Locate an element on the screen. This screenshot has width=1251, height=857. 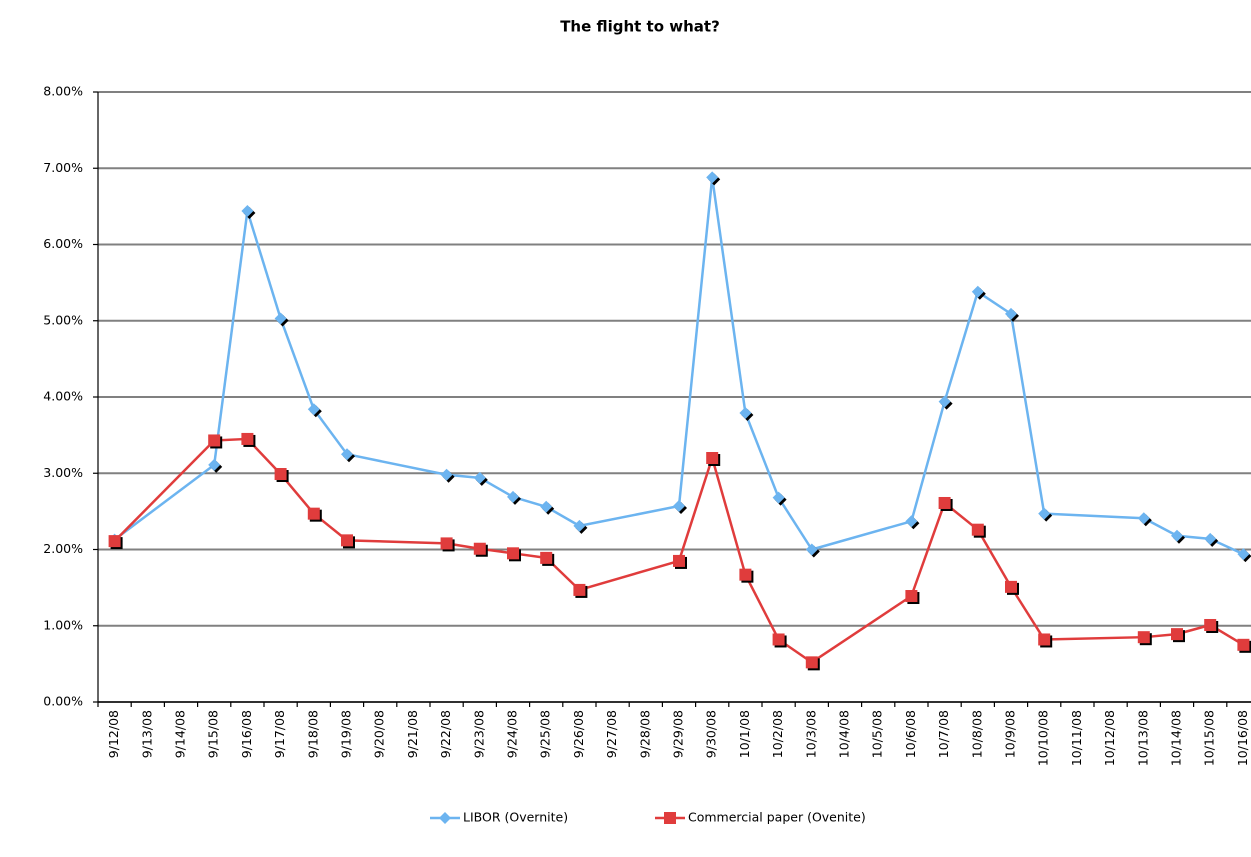
x-tick-label: 9/29/08 is located at coordinates (678, 734).